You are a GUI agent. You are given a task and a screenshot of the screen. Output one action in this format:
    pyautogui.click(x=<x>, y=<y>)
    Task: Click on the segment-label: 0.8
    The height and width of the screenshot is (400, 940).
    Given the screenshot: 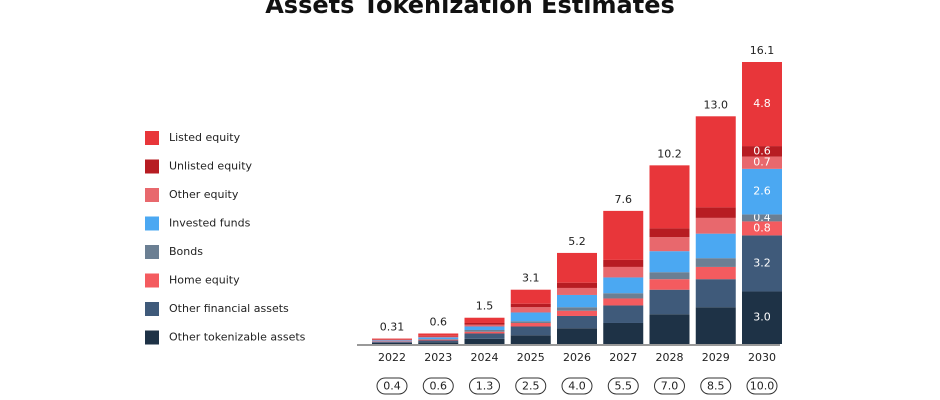 What is the action you would take?
    pyautogui.click(x=762, y=227)
    